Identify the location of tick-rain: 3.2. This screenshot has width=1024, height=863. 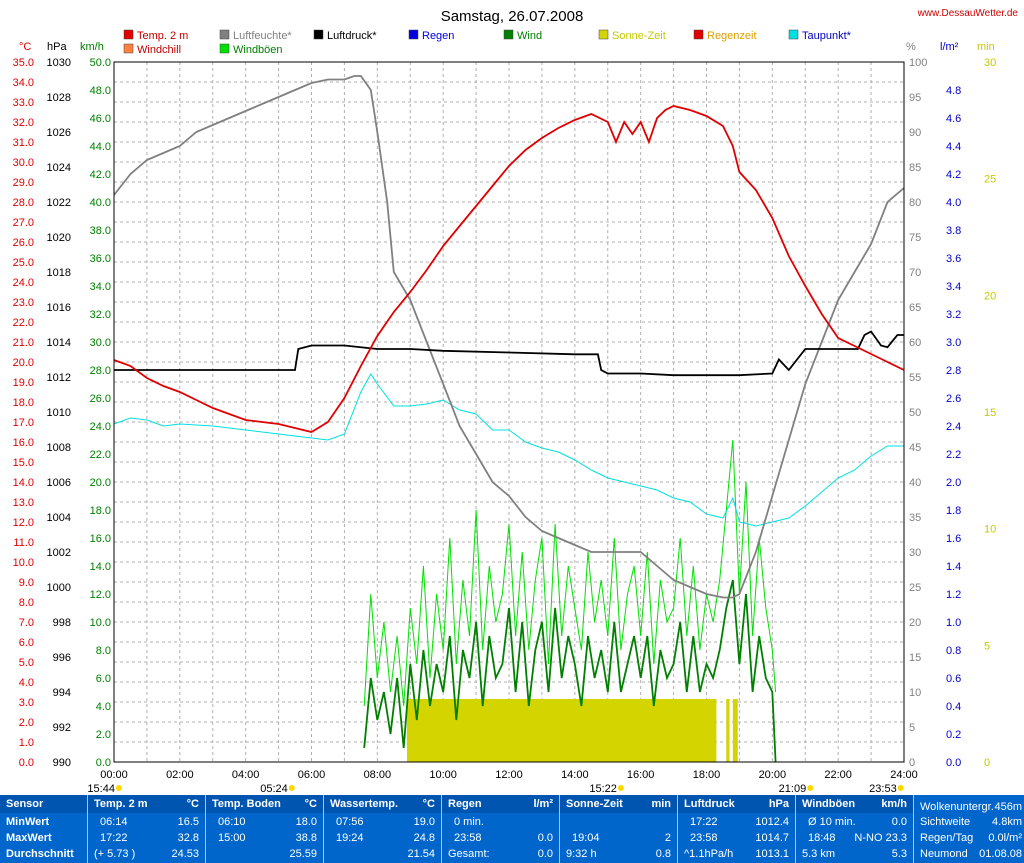
(953, 315).